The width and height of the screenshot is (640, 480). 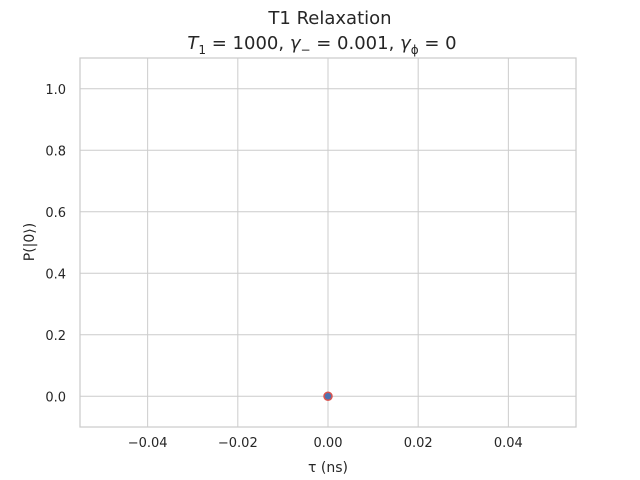 I want to click on y-tick-label: 0.2, so click(x=55, y=336).